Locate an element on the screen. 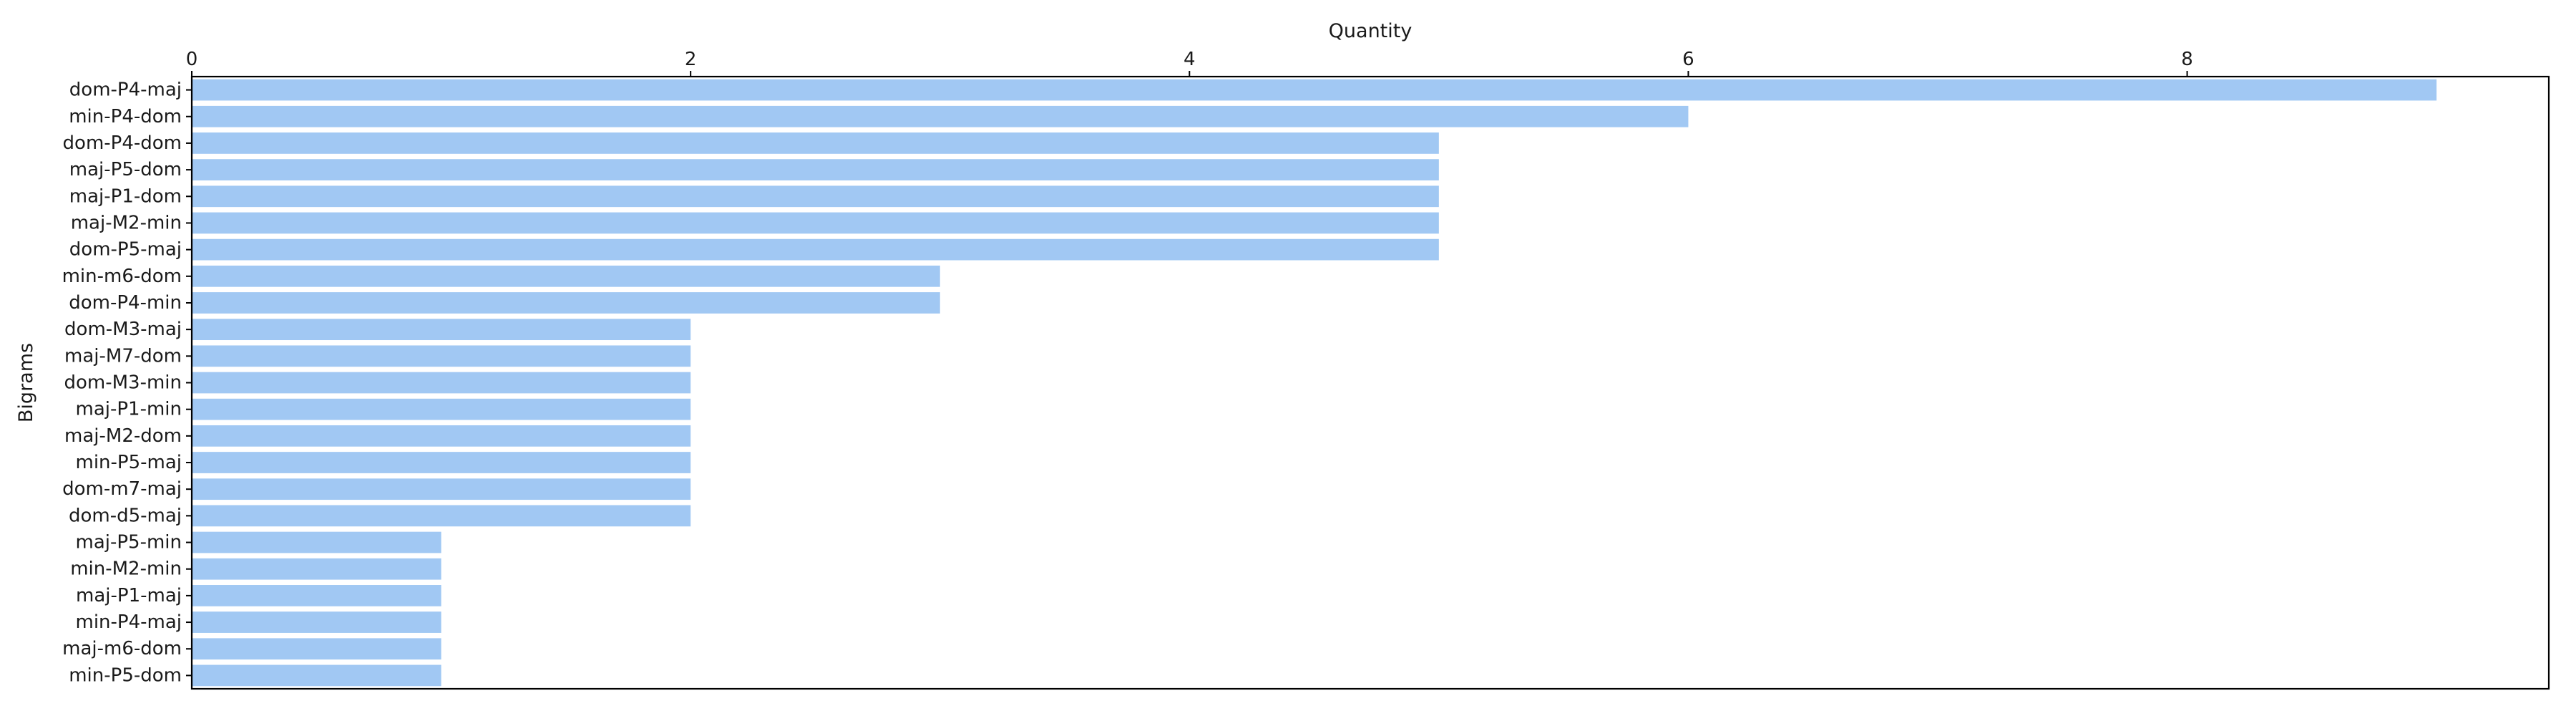 This screenshot has height=716, width=2576. bar-maj-M2-dom is located at coordinates (442, 436).